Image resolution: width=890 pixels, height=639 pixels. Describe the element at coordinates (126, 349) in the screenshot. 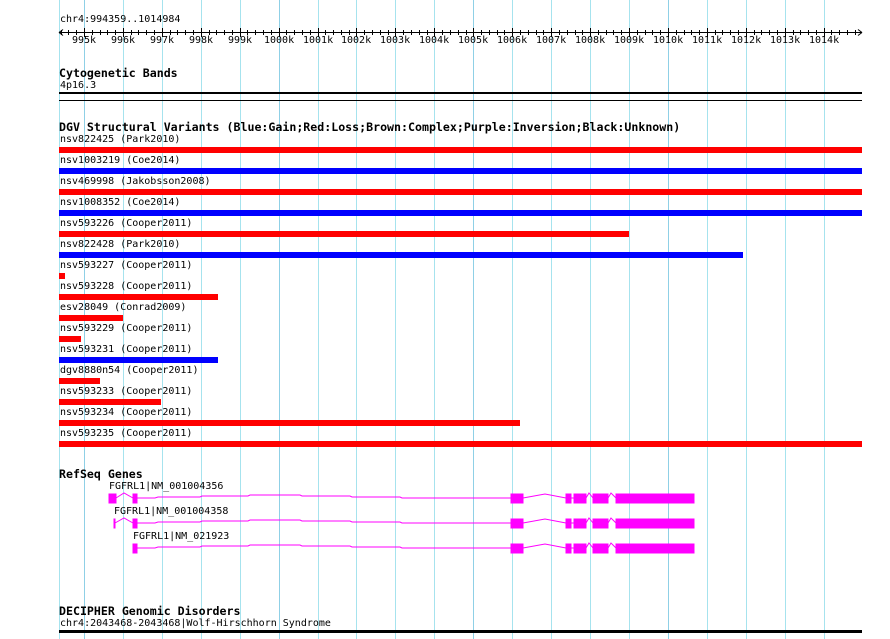

I see `variant-label: nsv593231 (Cooper2011)` at that location.